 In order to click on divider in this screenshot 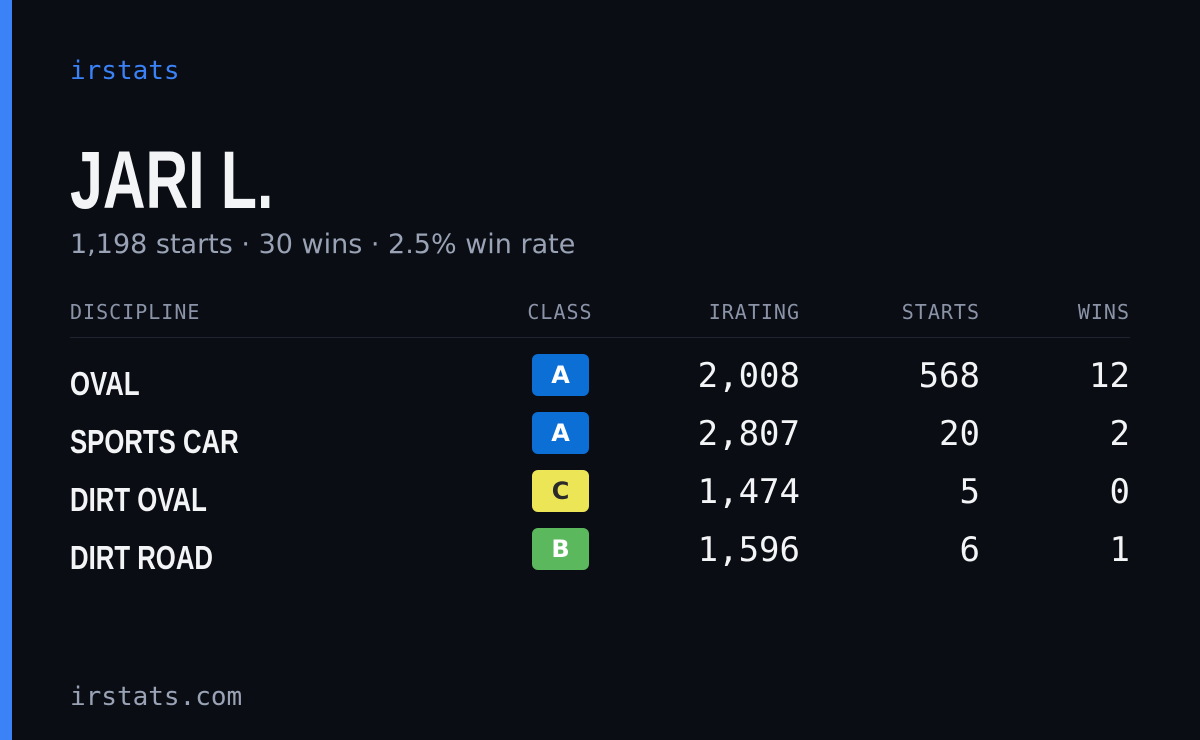, I will do `click(600, 337)`.